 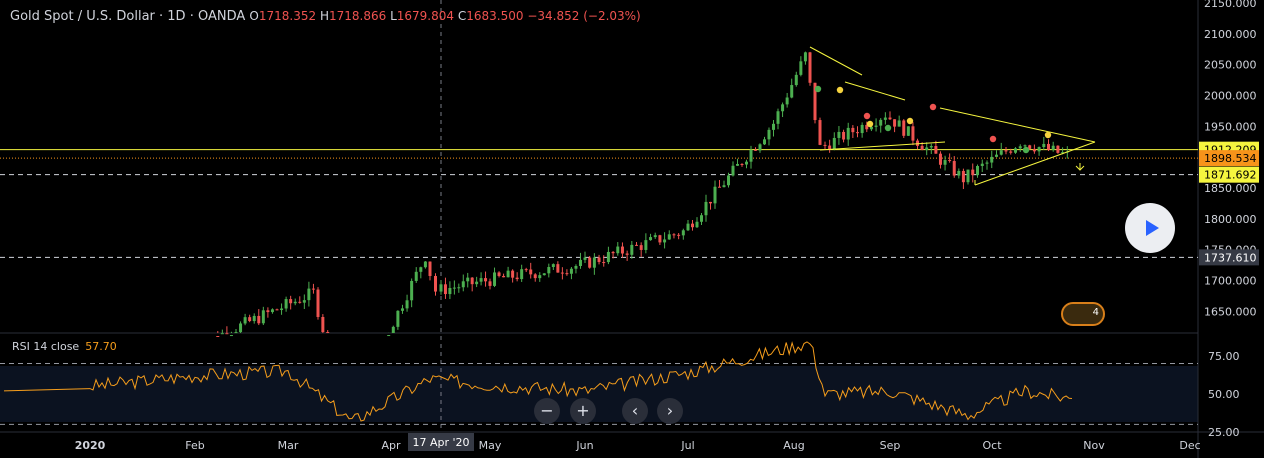 What do you see at coordinates (635, 411) in the screenshot?
I see `scroll-left-button: ‹` at bounding box center [635, 411].